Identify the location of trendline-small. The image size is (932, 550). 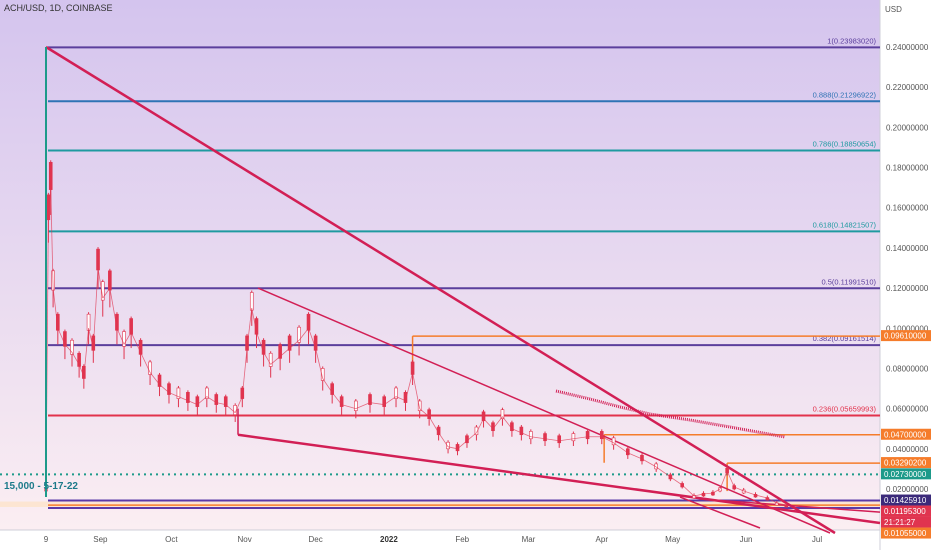
(720, 512).